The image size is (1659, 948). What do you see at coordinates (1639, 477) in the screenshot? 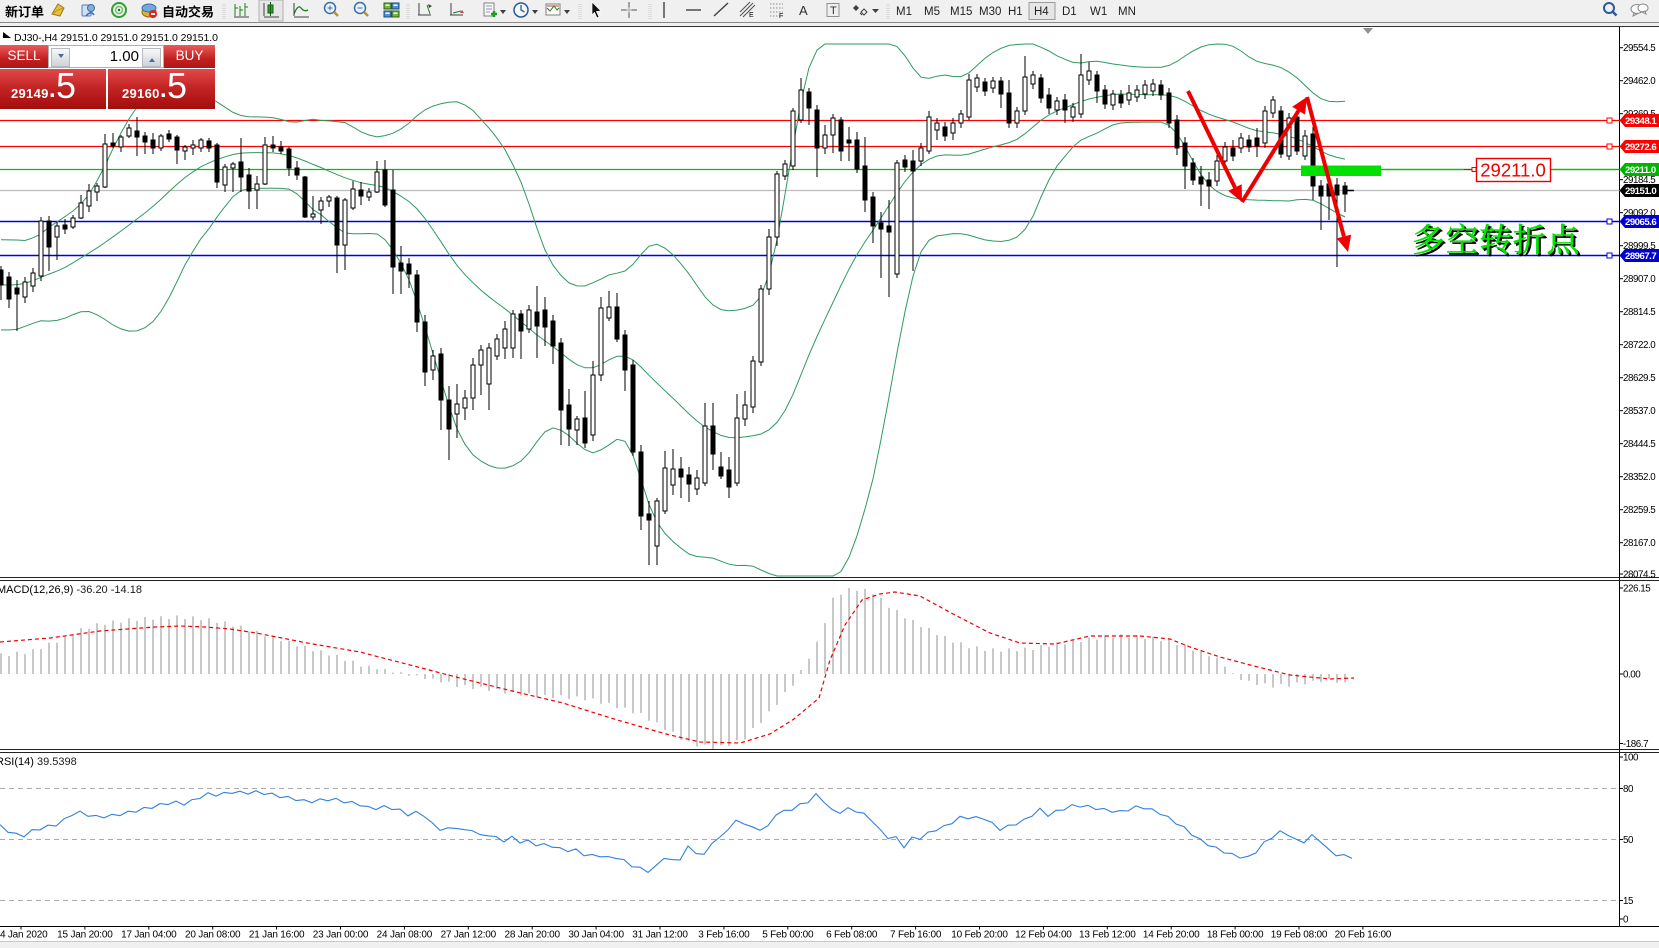
I see `svg-text: 28352.0` at bounding box center [1639, 477].